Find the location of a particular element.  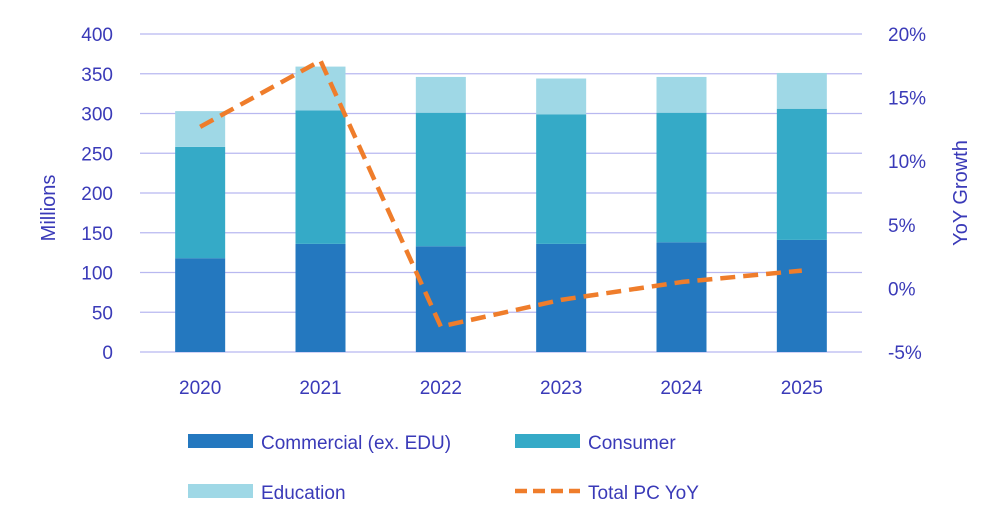

y-tick-label: 250 is located at coordinates (97, 154).